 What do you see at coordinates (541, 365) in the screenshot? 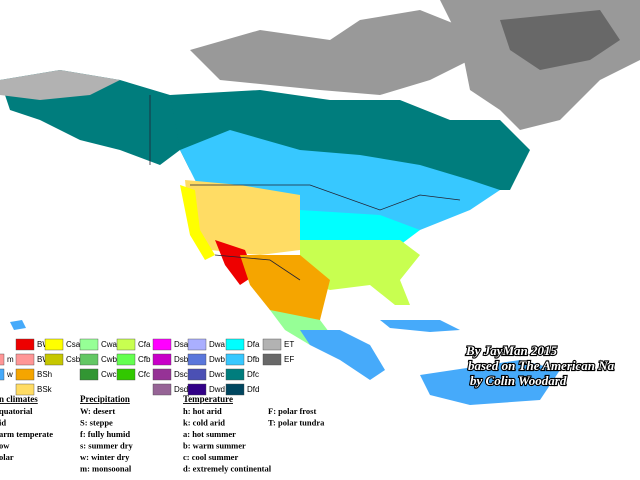
I see `credit-line: based on The American Na` at bounding box center [541, 365].